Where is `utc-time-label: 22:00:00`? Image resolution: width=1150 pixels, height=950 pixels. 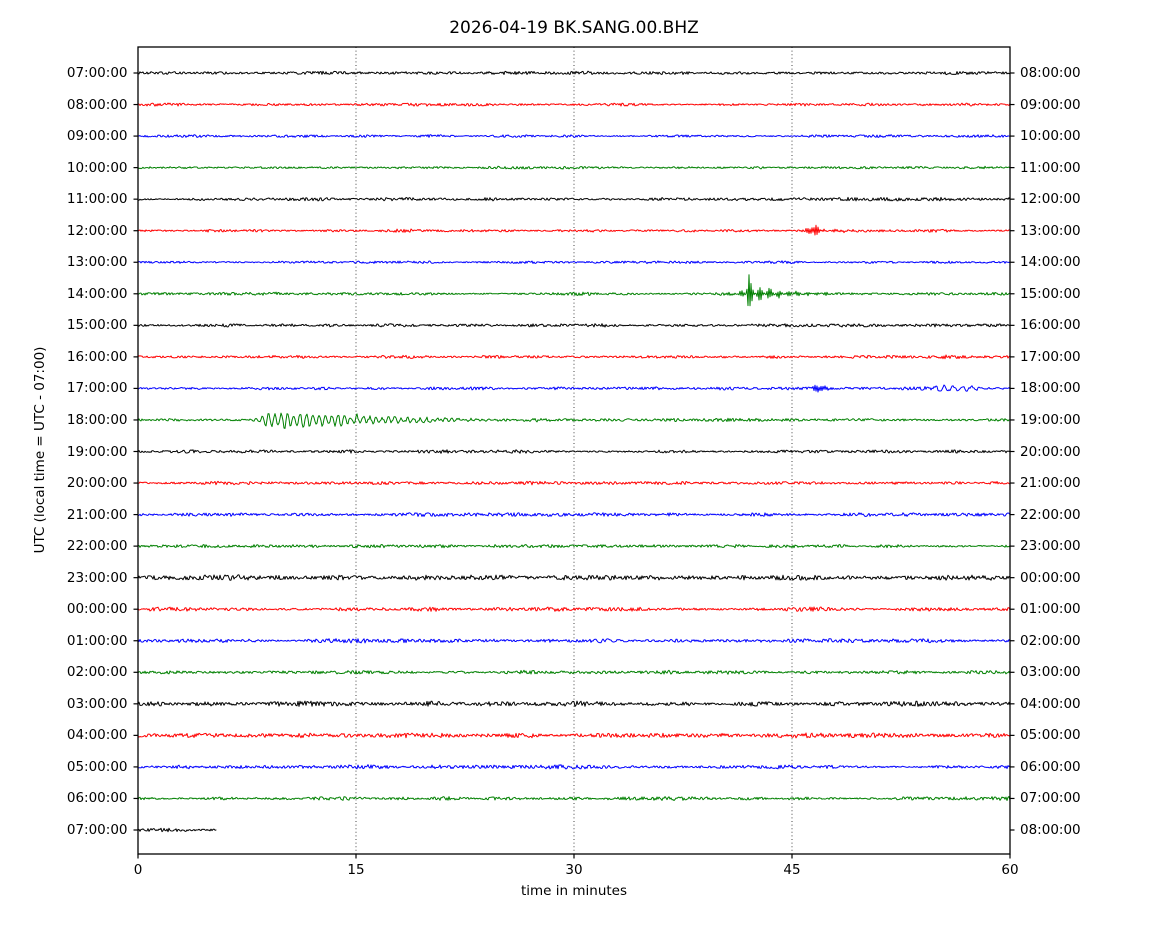
utc-time-label: 22:00:00 is located at coordinates (97, 546).